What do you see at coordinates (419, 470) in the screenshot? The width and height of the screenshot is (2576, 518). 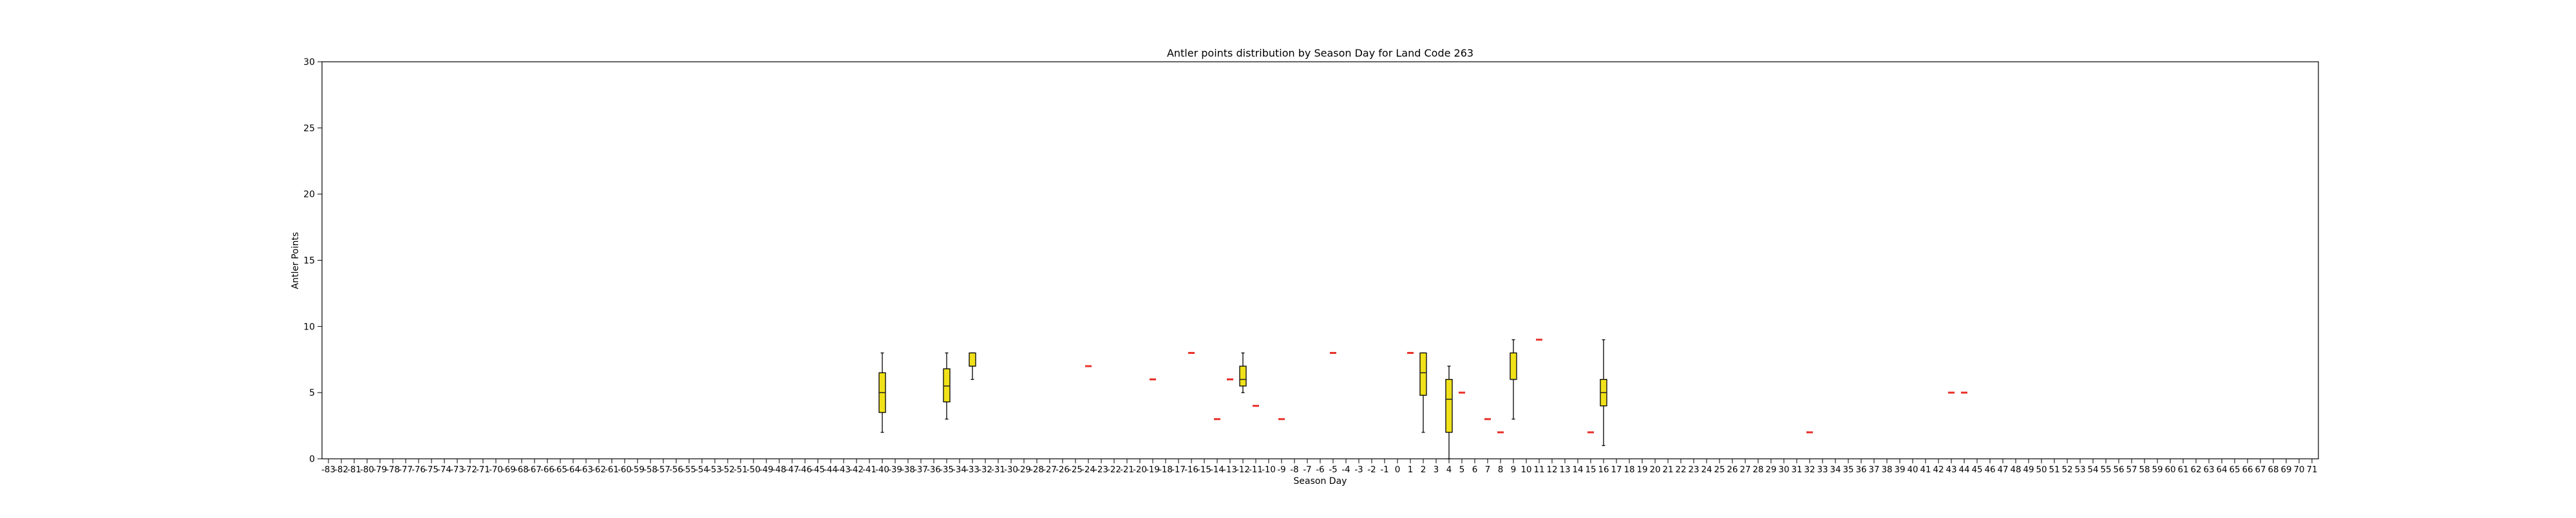 I see `x-tick-label: -76` at bounding box center [419, 470].